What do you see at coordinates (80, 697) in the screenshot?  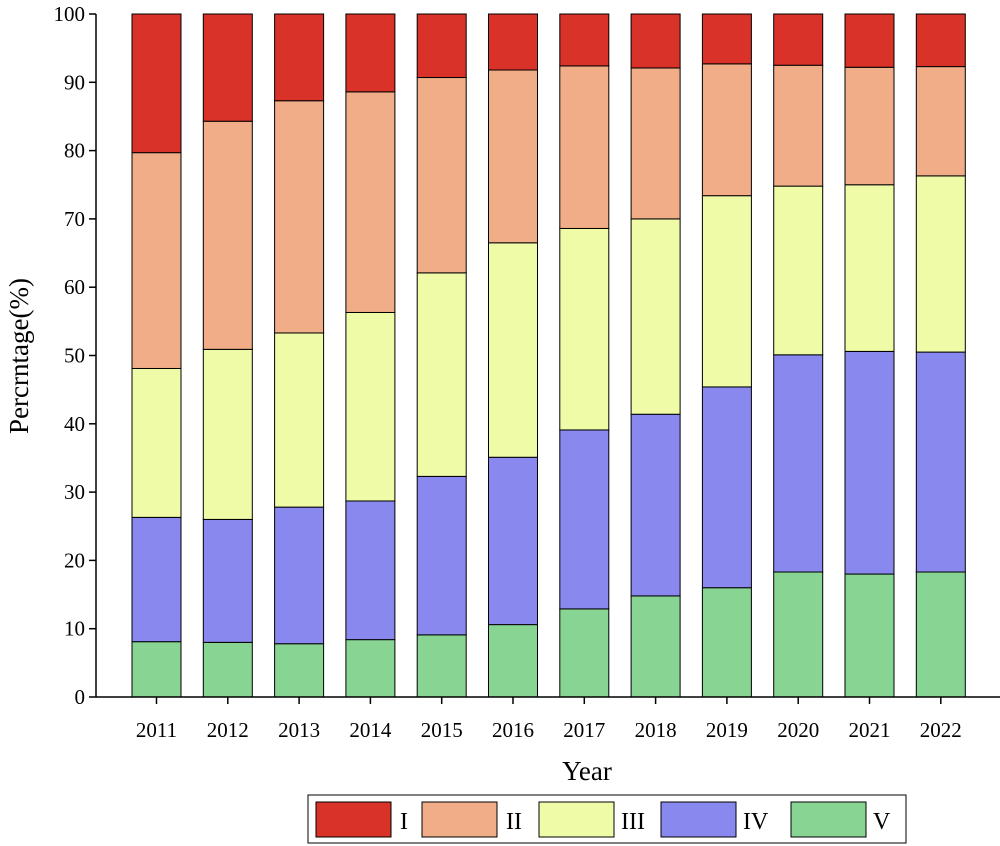 I see `y-tick-label: 0` at bounding box center [80, 697].